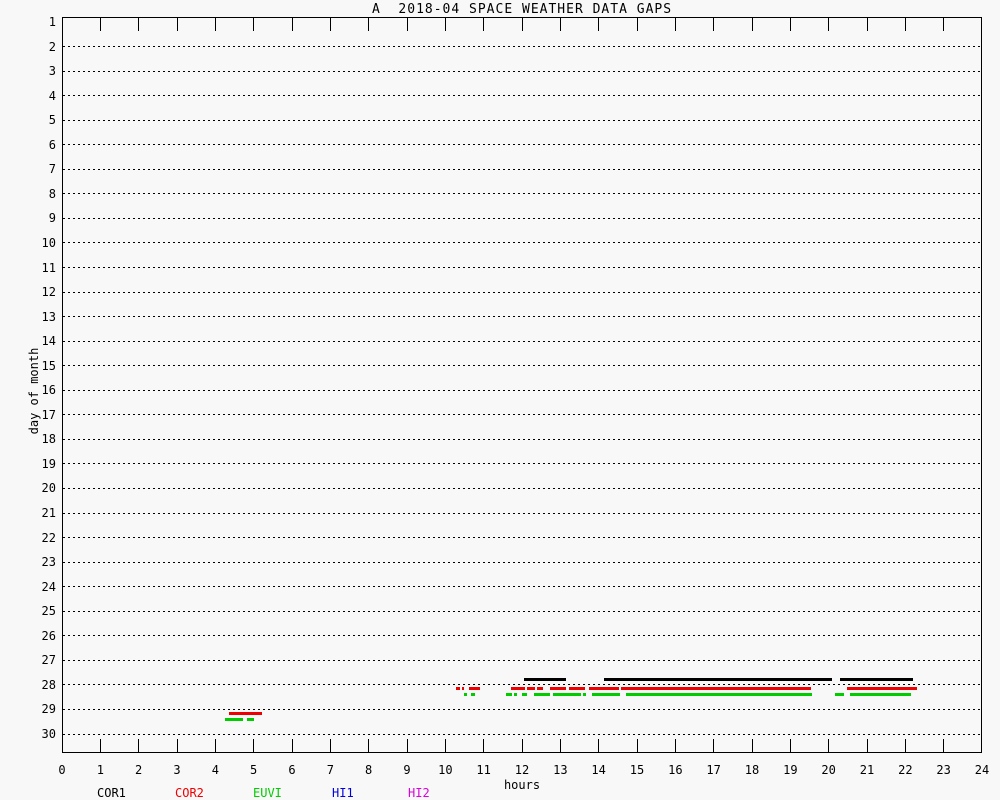  I want to click on x-axis-title: hours, so click(522, 785).